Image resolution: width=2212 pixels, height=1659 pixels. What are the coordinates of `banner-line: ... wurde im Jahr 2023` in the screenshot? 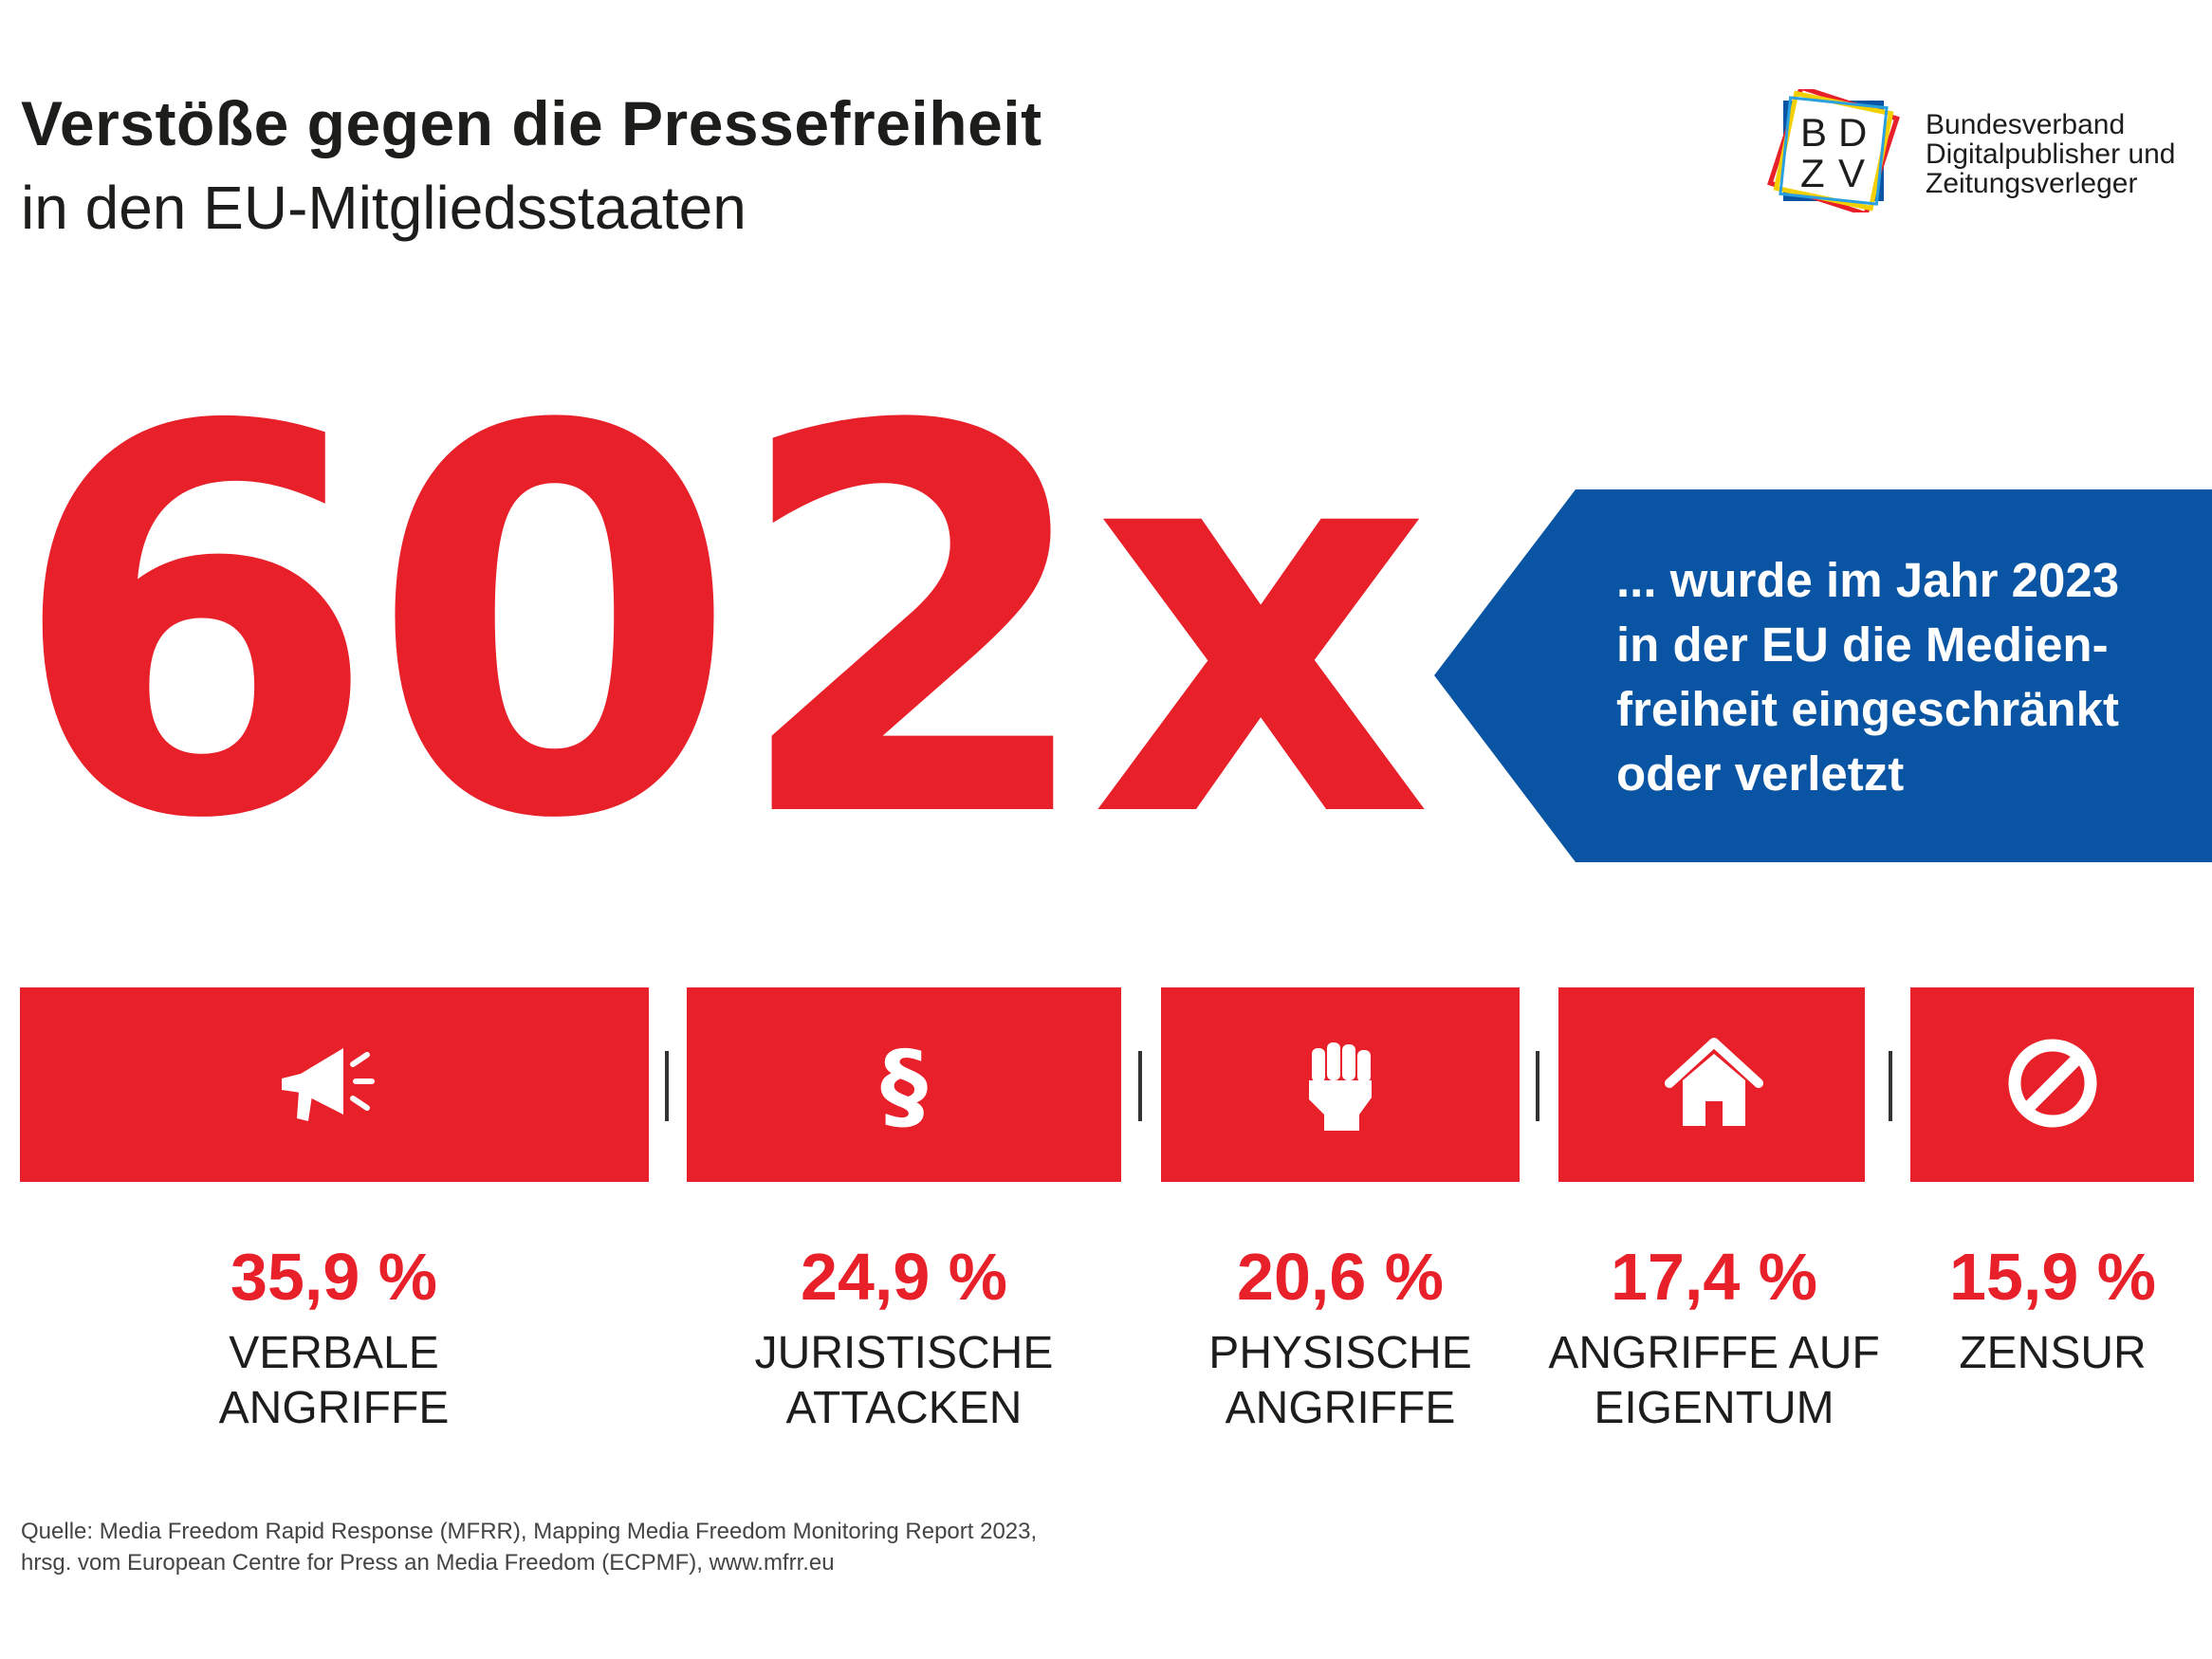 It's located at (1868, 580).